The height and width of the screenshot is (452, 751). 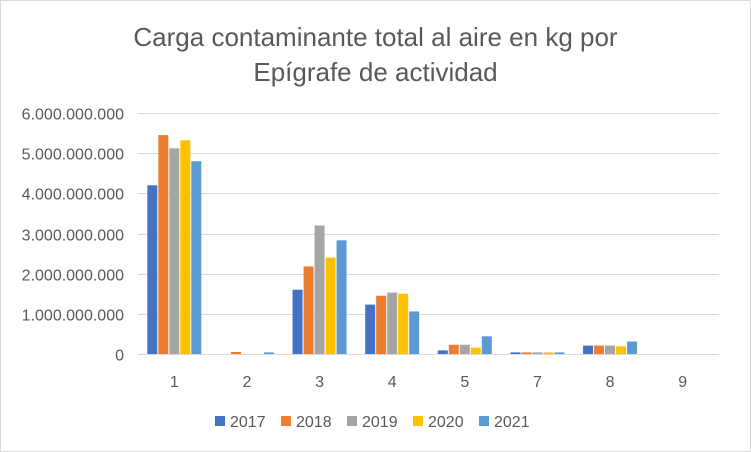 What do you see at coordinates (375, 72) in the screenshot?
I see `chart-title-line-2: Epígrafe de actividad` at bounding box center [375, 72].